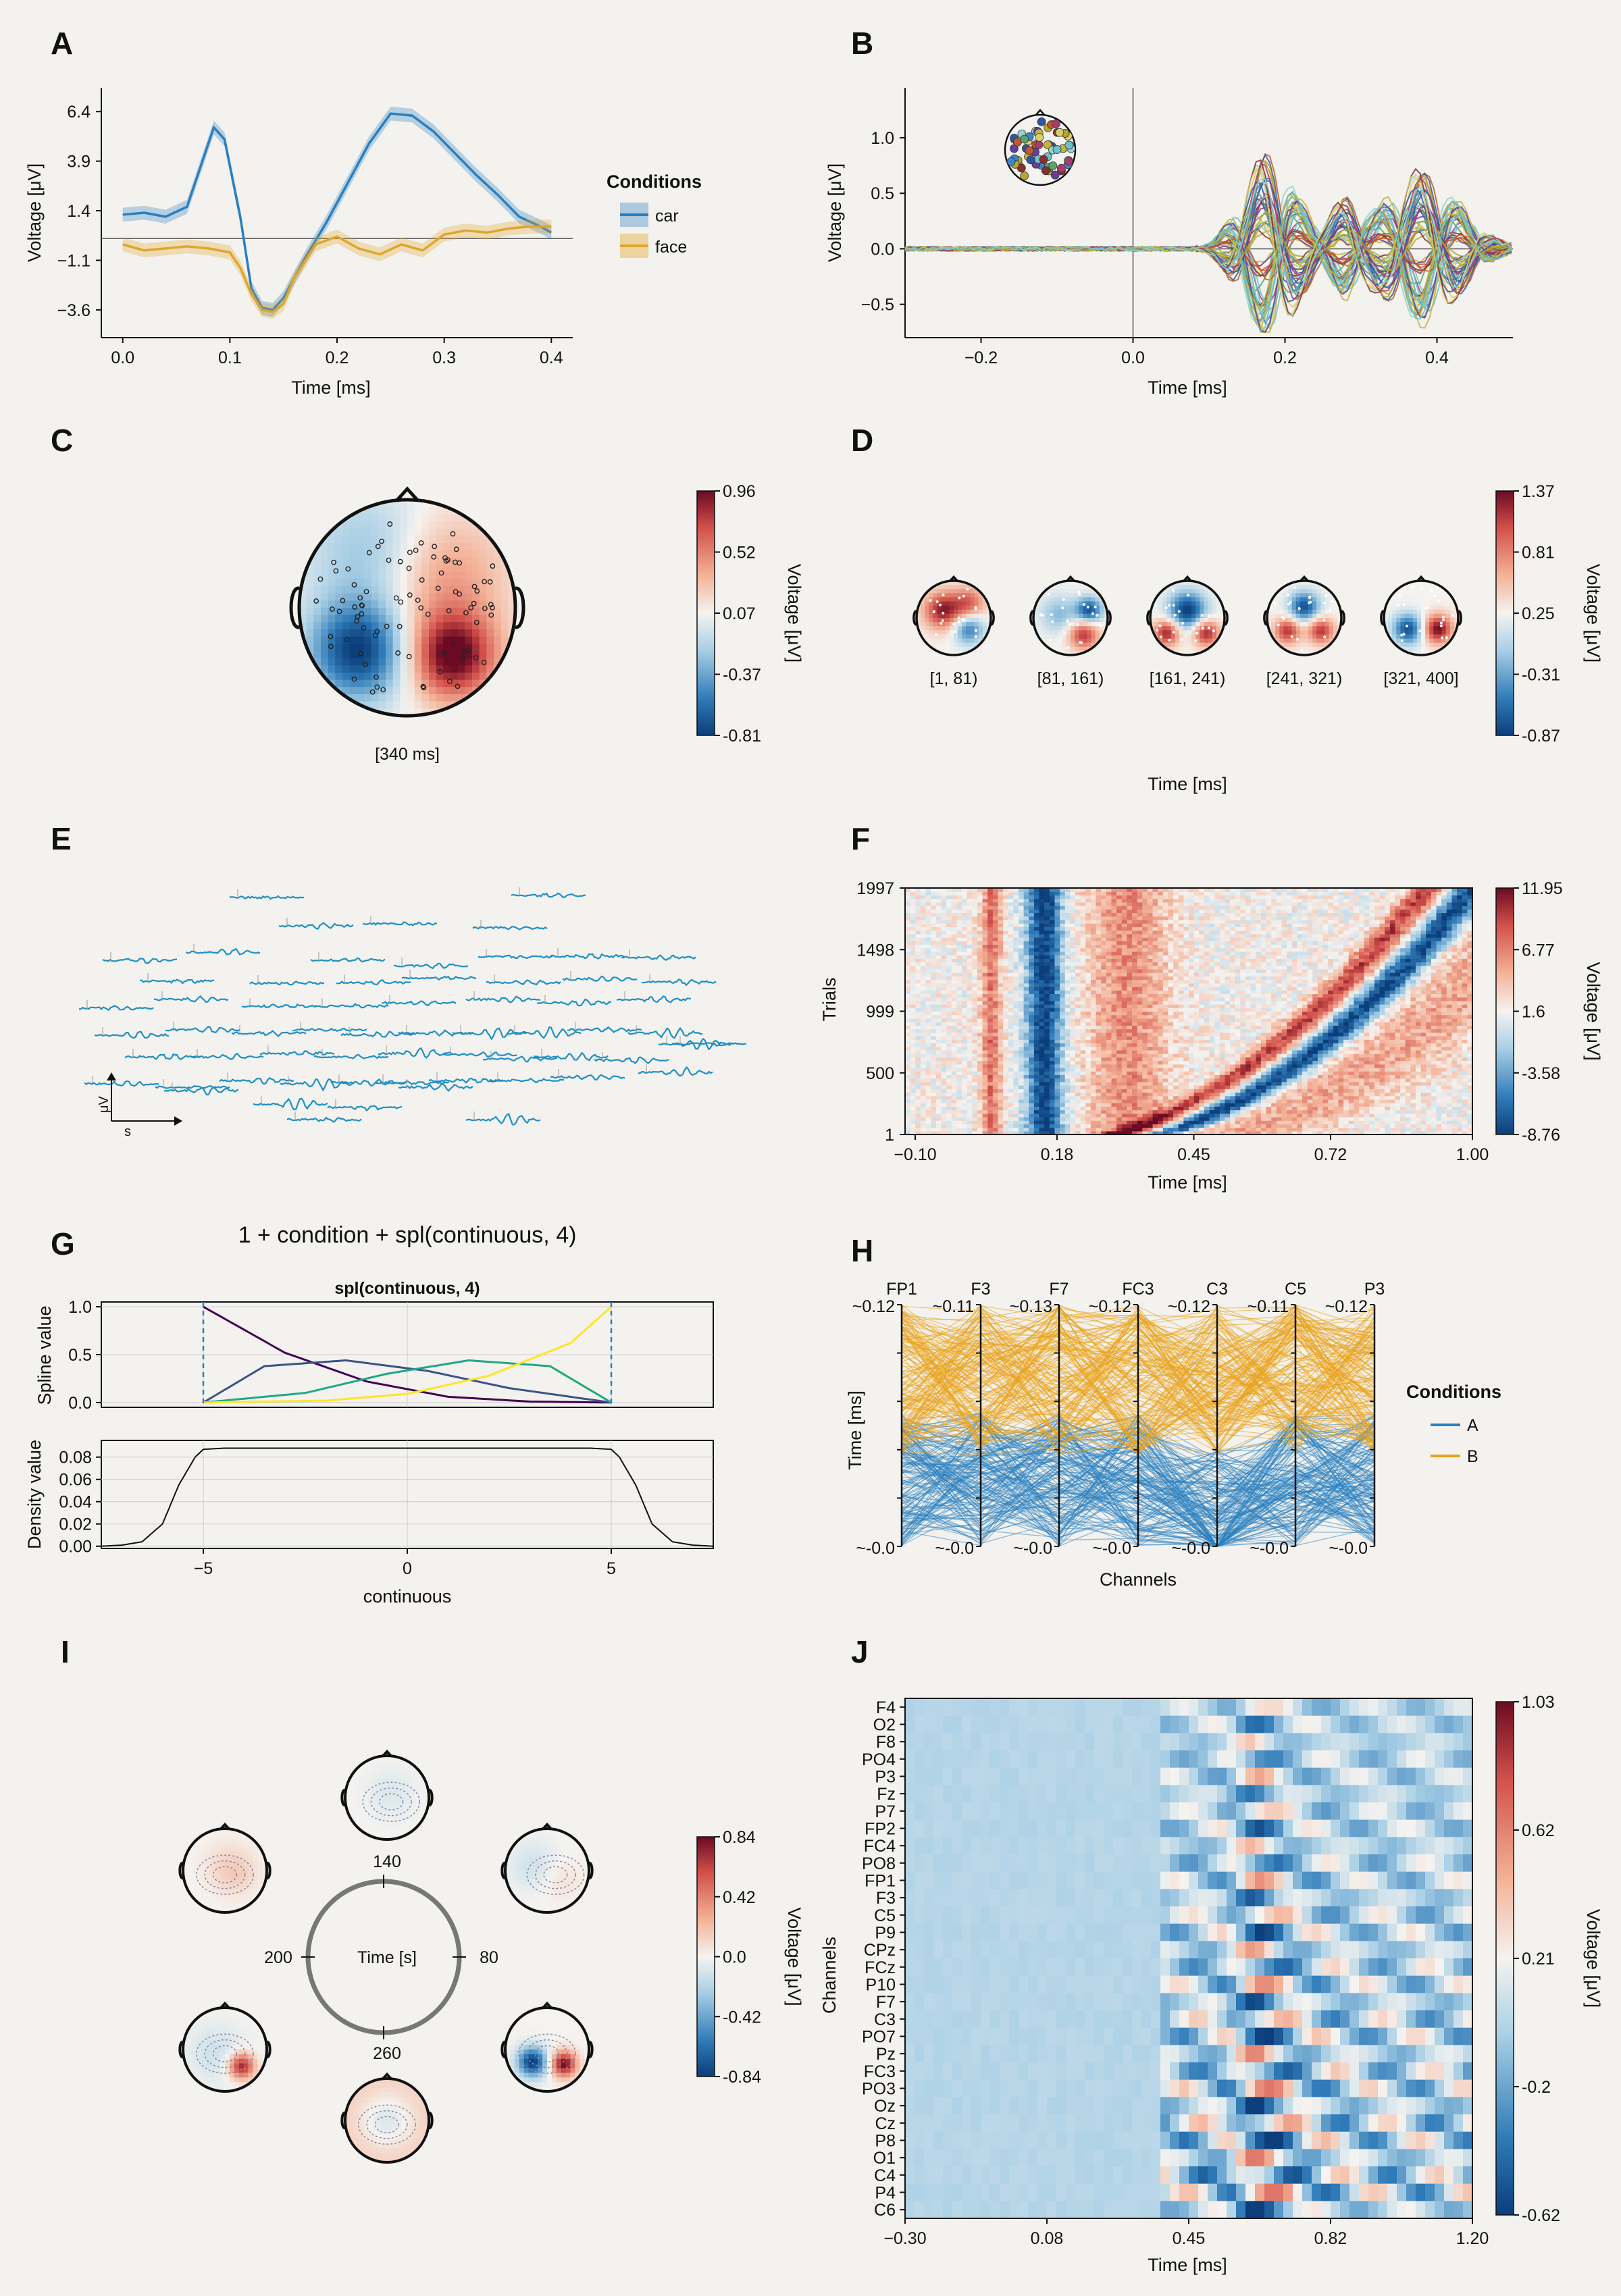  What do you see at coordinates (1061, 168) in the screenshot?
I see `inset-channel` at bounding box center [1061, 168].